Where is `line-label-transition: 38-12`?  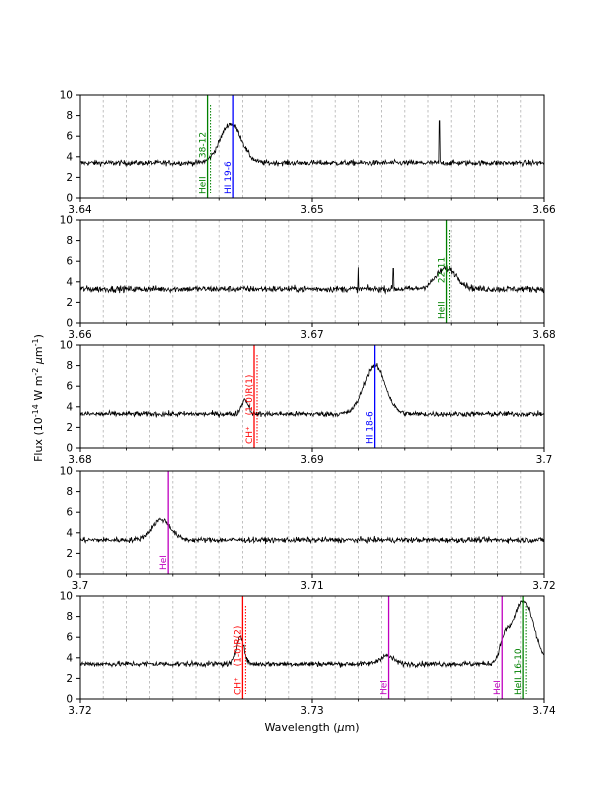
line-label-transition: 38-12 is located at coordinates (204, 145).